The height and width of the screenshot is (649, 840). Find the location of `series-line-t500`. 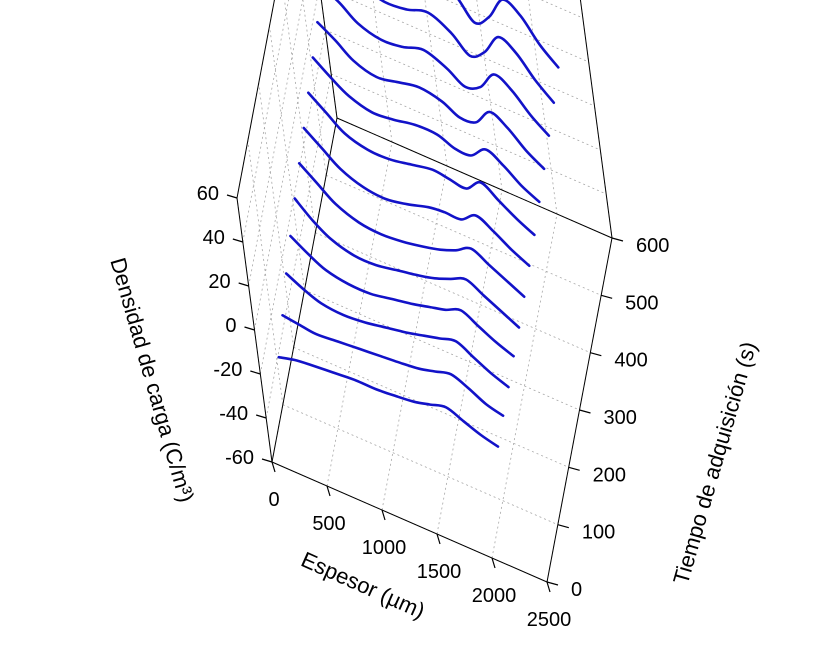

series-line-t500 is located at coordinates (442, 68).